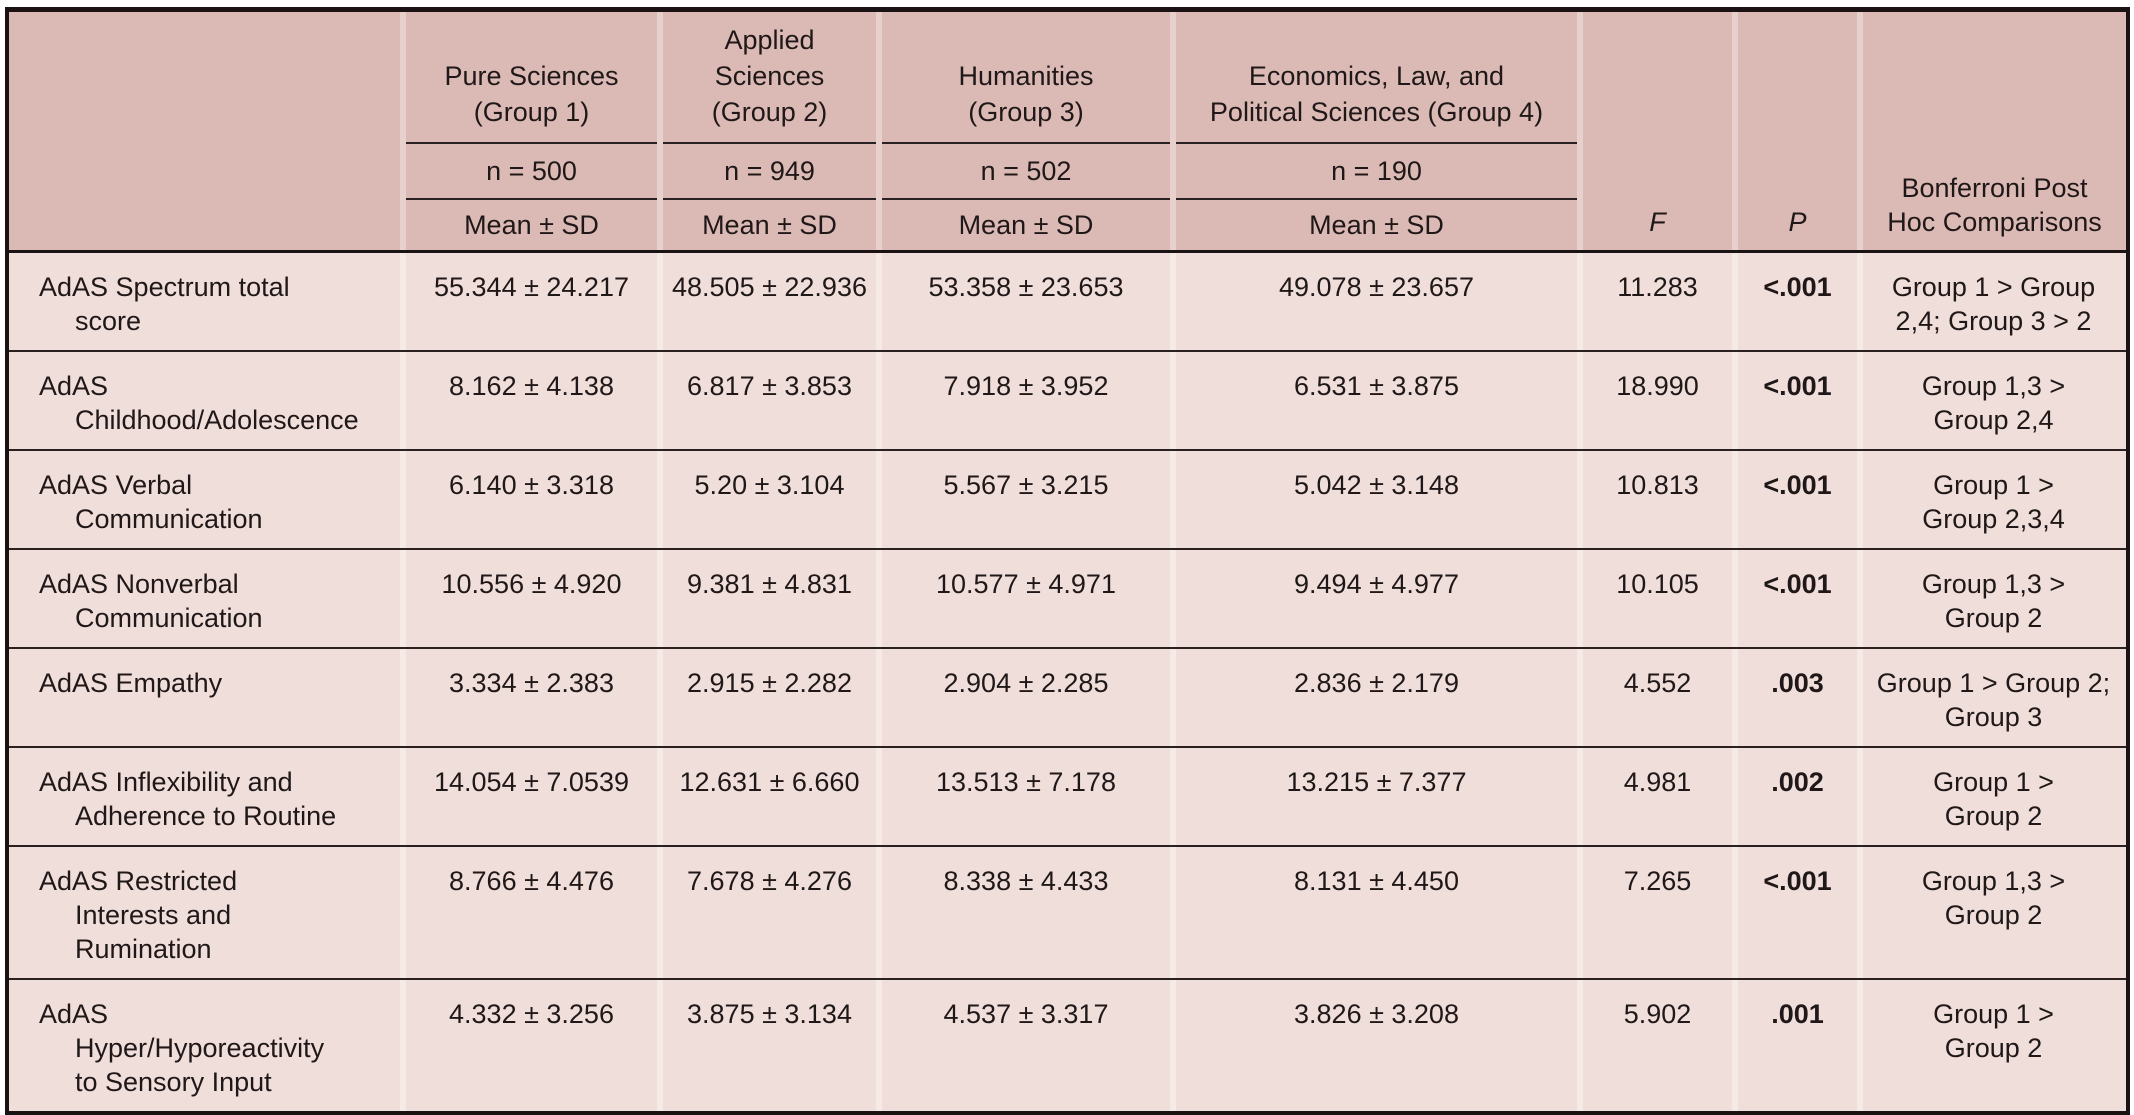 This screenshot has height=1115, width=2134. What do you see at coordinates (1376, 796) in the screenshot?
I see `mean-sd-cell-group4: 13.215 ± 7.377` at bounding box center [1376, 796].